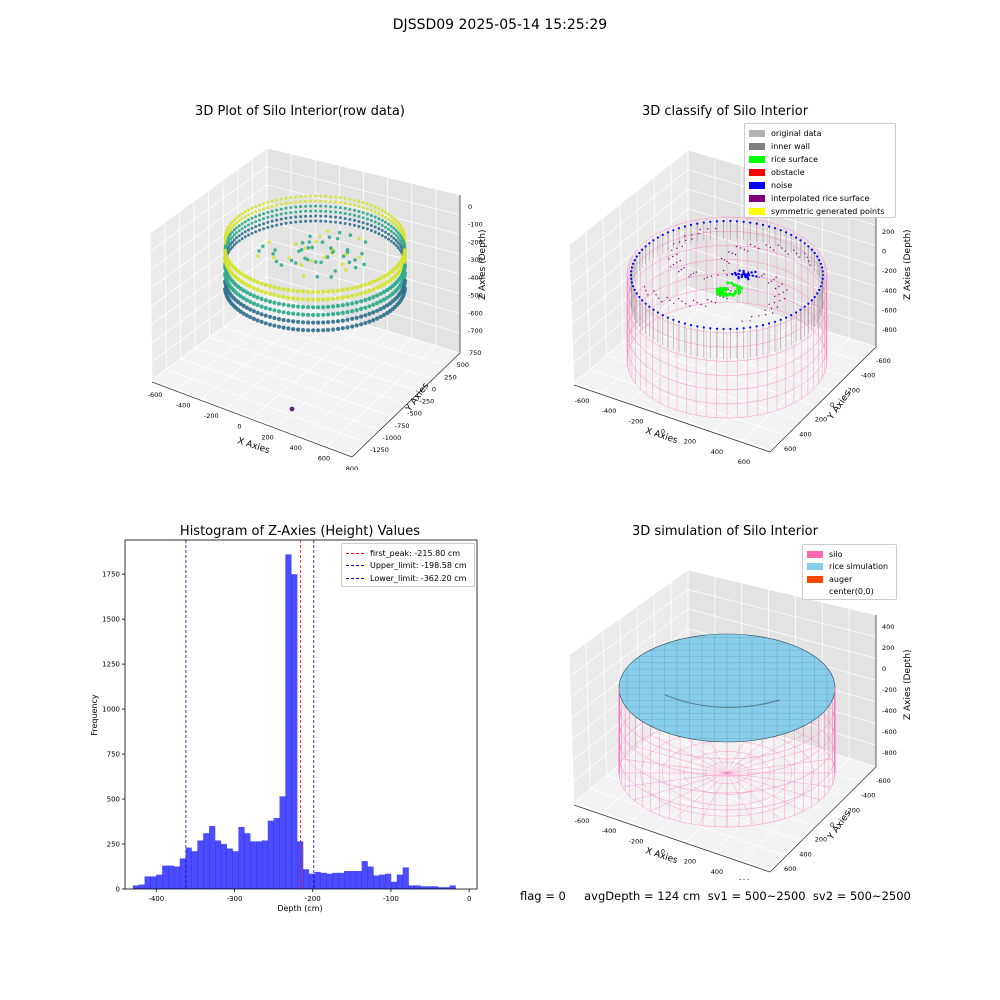 This screenshot has width=1000, height=1000. Describe the element at coordinates (118, 890) in the screenshot. I see `histogram-y-tick-label: 0` at that location.